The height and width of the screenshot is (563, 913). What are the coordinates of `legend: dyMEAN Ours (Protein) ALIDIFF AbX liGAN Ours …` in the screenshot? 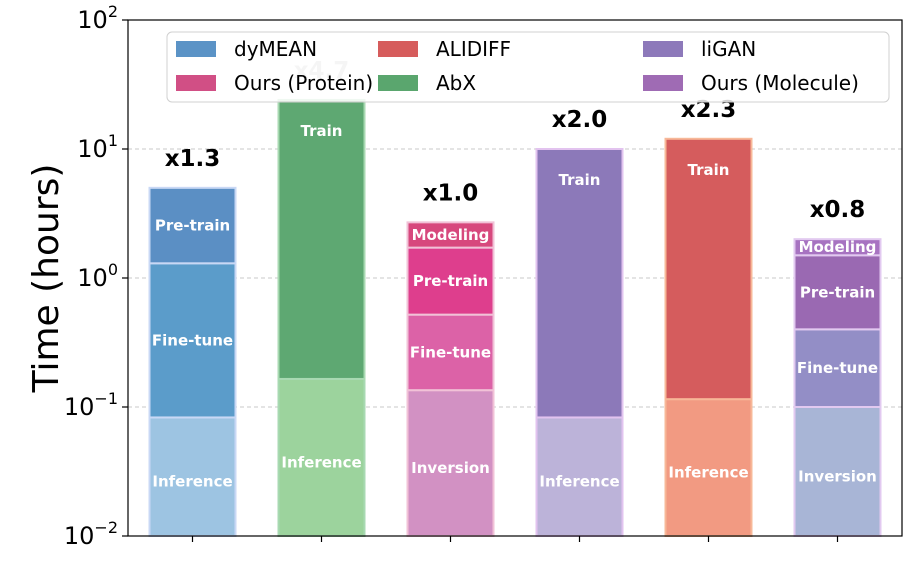 It's located at (528, 67).